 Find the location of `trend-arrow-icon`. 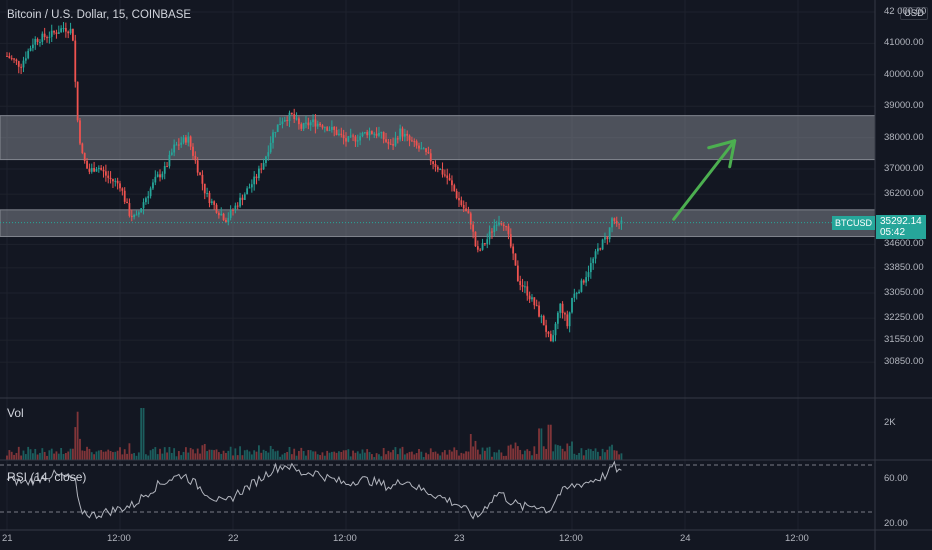

trend-arrow-icon is located at coordinates (704, 180).